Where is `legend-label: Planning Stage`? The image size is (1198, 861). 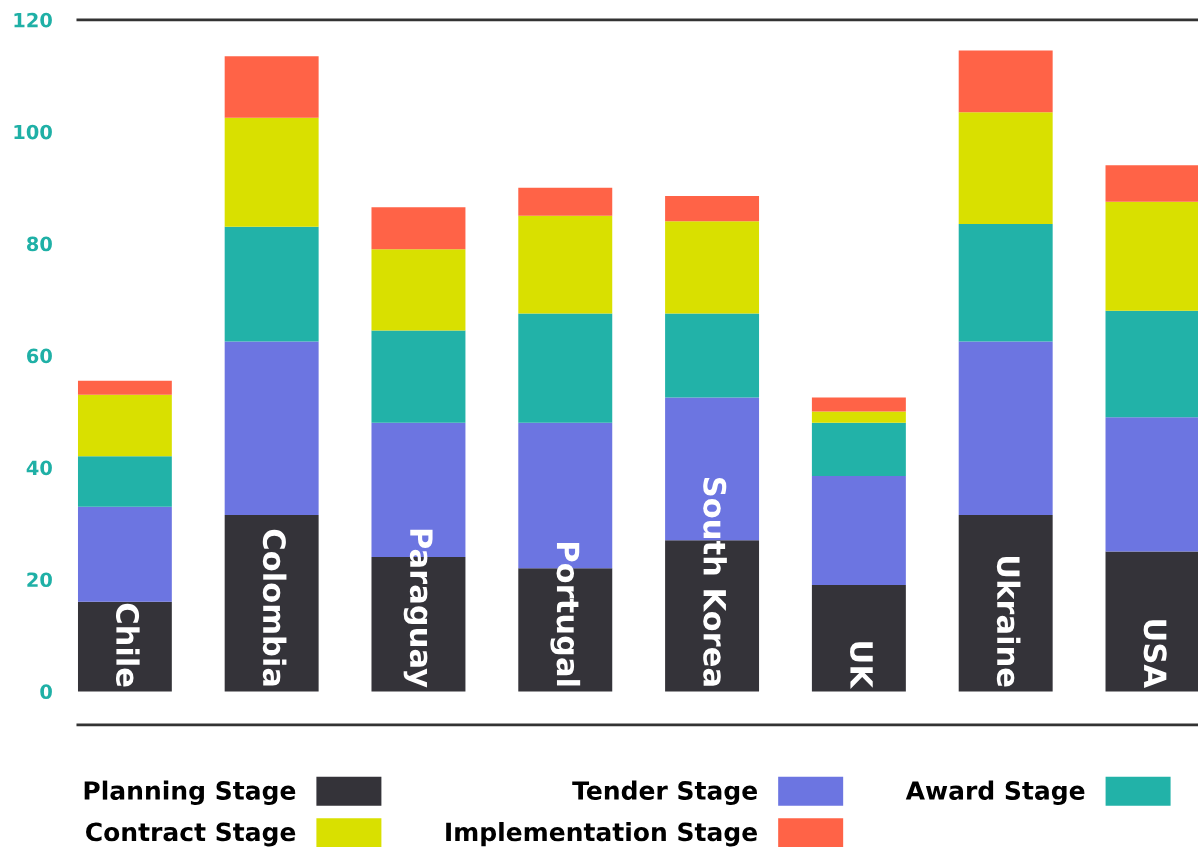
legend-label: Planning Stage is located at coordinates (190, 792).